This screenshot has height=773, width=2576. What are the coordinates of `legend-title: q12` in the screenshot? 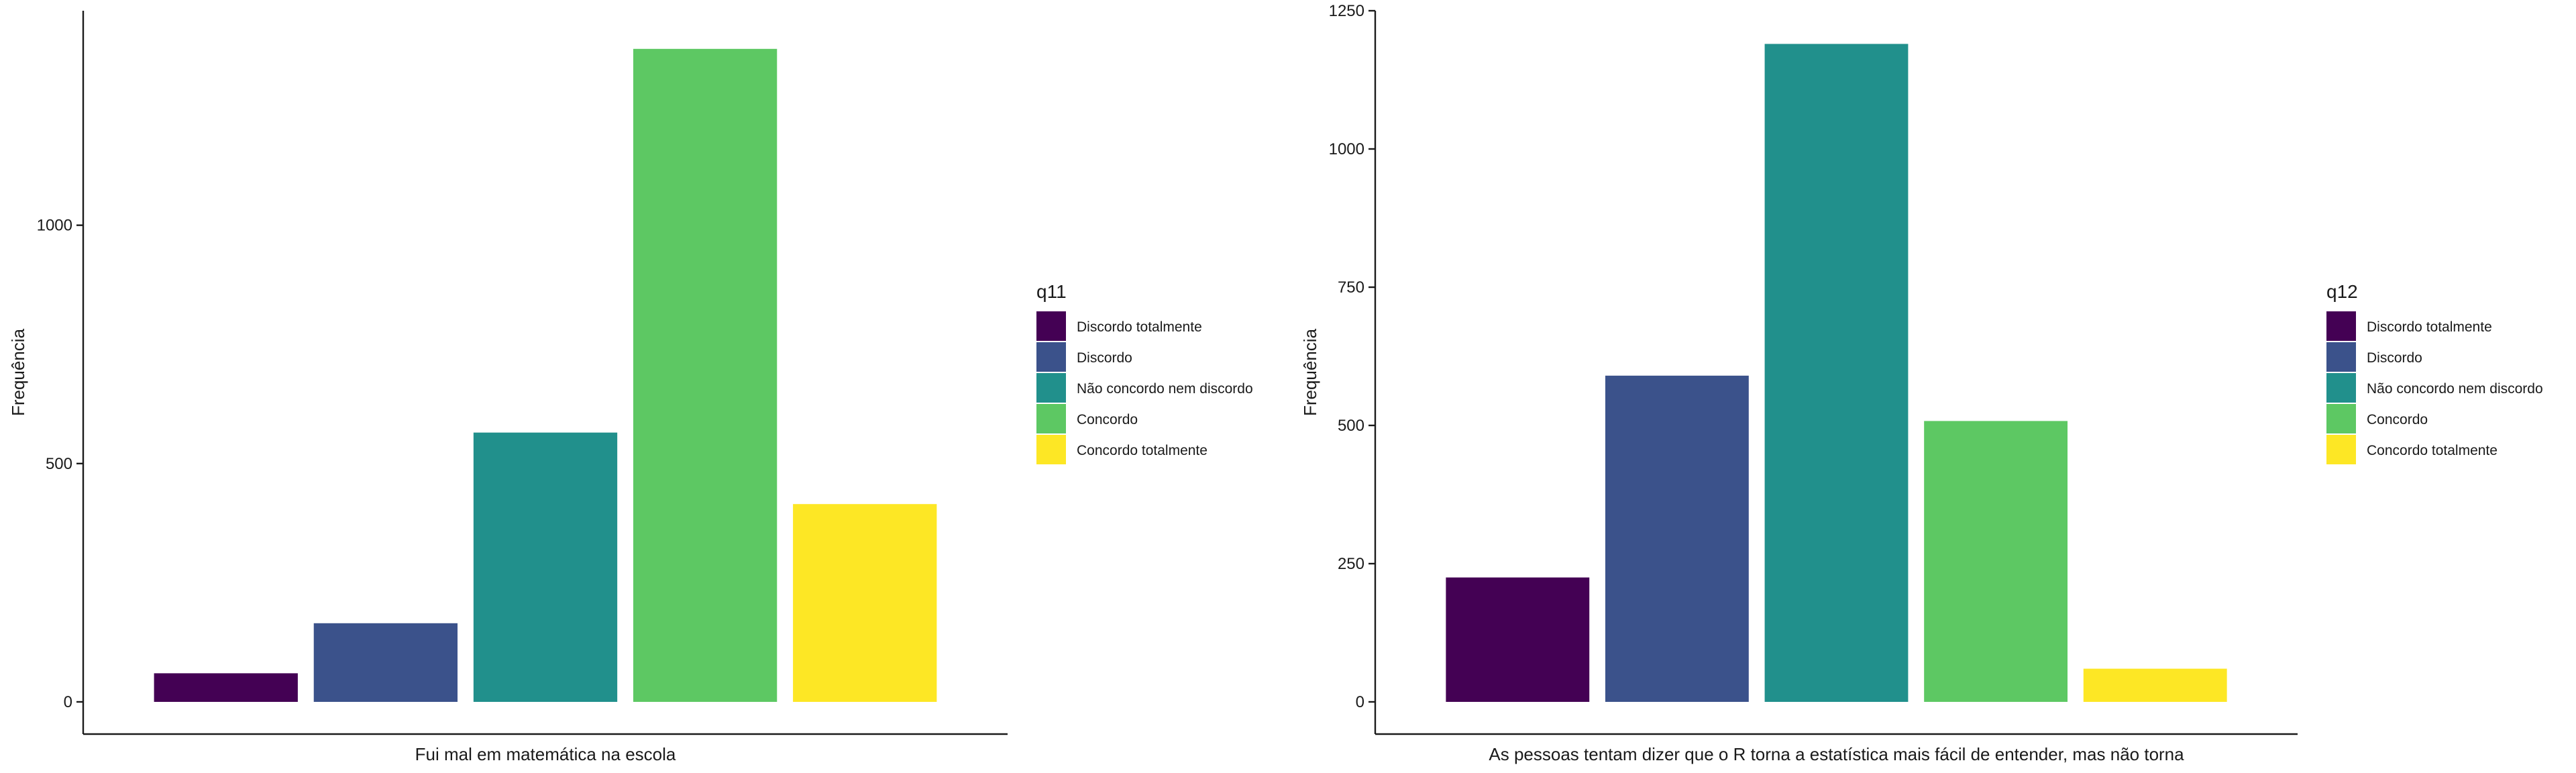 It's located at (2342, 291).